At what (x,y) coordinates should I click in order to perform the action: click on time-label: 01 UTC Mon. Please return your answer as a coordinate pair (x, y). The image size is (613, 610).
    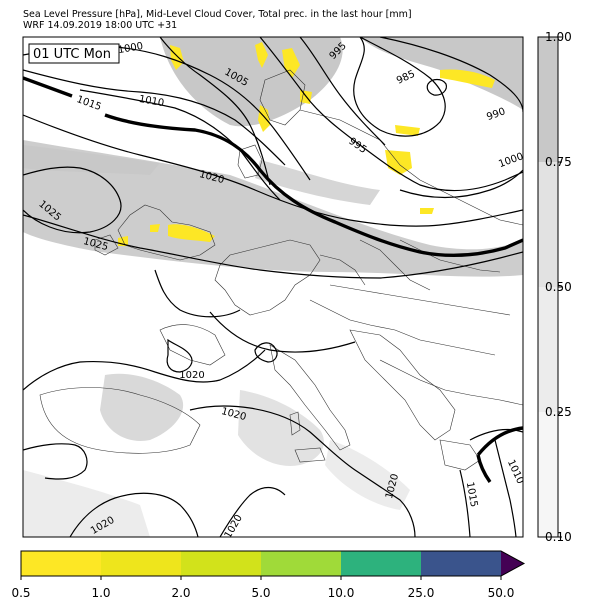
    Looking at the image, I should click on (72, 54).